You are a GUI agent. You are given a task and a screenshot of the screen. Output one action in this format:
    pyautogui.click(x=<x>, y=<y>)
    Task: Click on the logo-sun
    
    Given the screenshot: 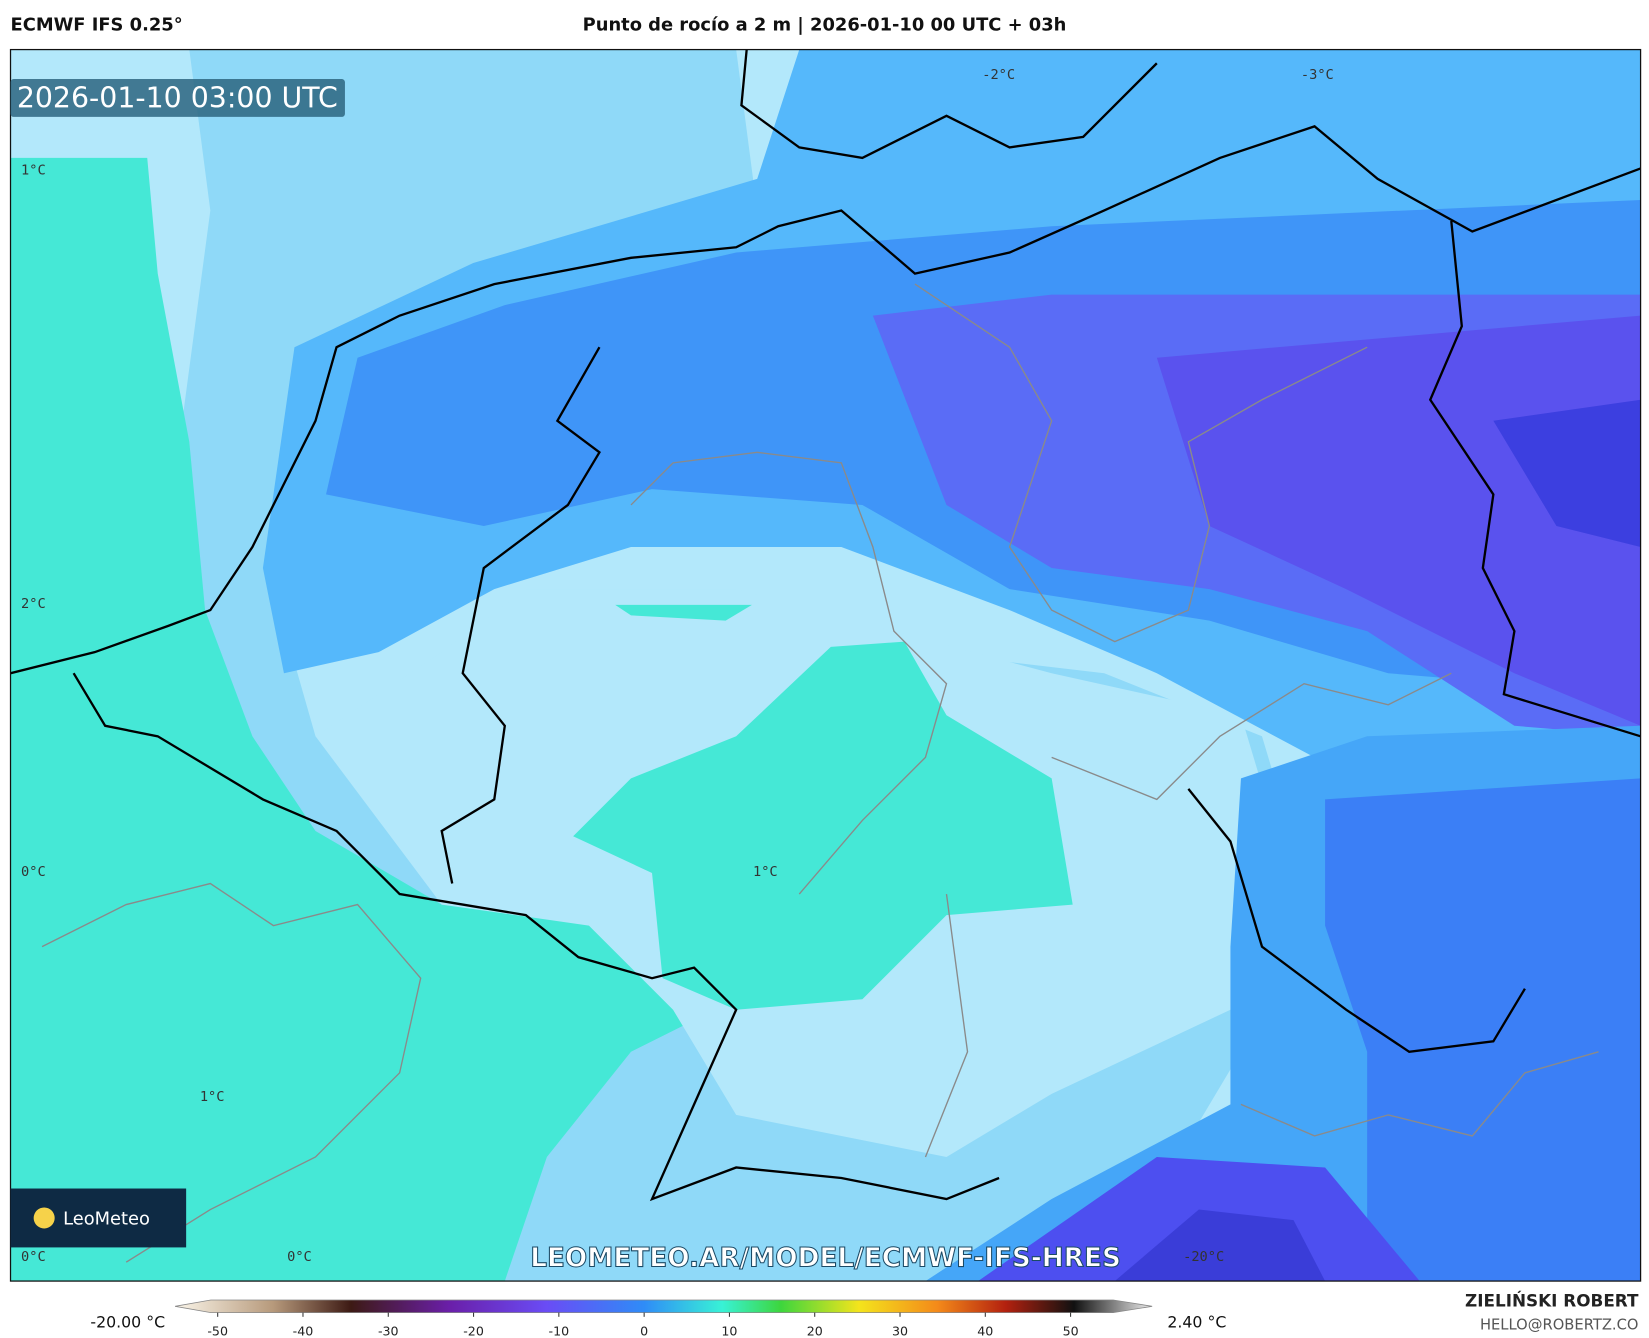 What is the action you would take?
    pyautogui.click(x=44, y=1218)
    